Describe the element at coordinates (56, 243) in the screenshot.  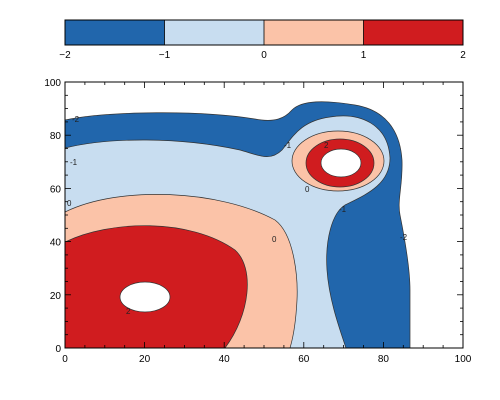
I see `y-tick-label: 40` at that location.